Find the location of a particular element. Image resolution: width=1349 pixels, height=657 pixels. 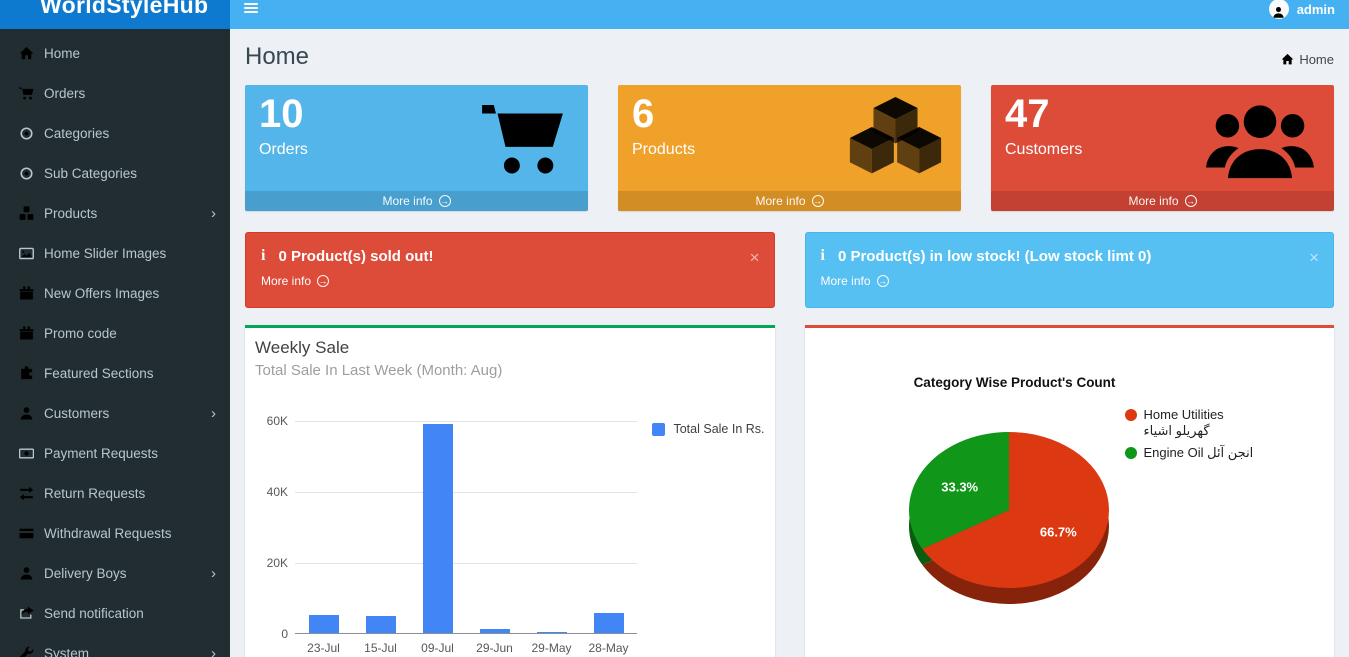

sidebar-item-home-slider-images: Home Slider Images is located at coordinates (115, 253).